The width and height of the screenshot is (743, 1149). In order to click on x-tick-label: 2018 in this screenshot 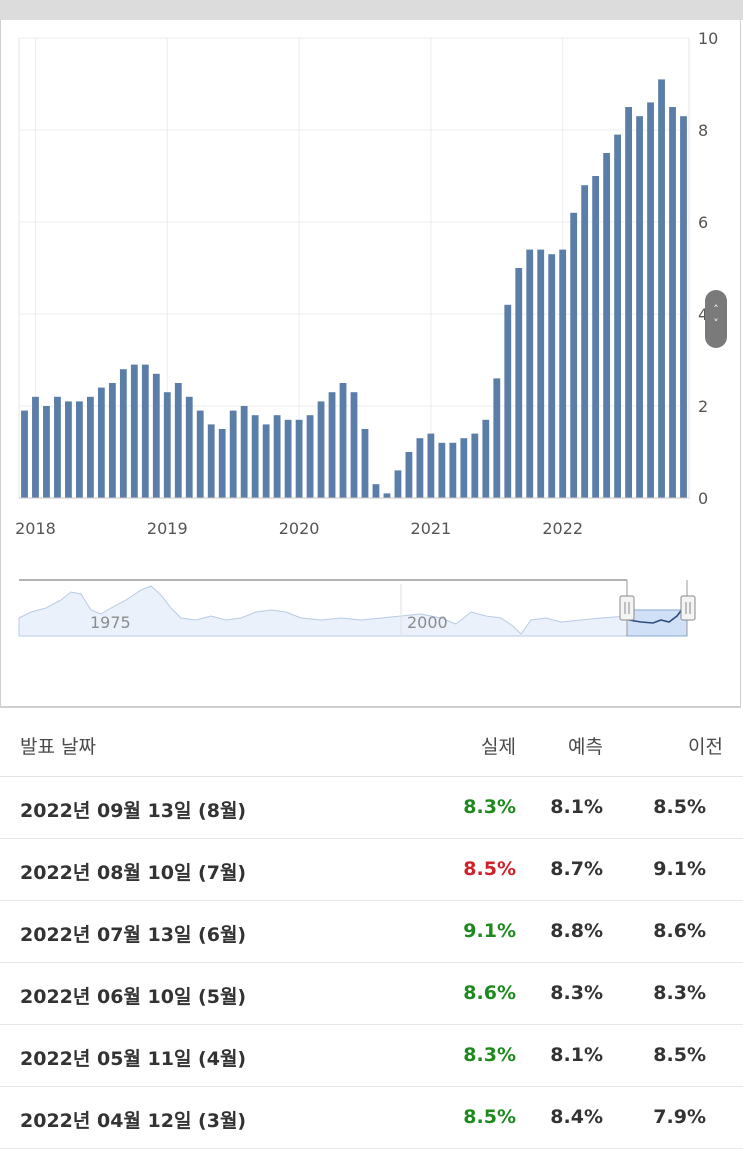, I will do `click(35, 528)`.